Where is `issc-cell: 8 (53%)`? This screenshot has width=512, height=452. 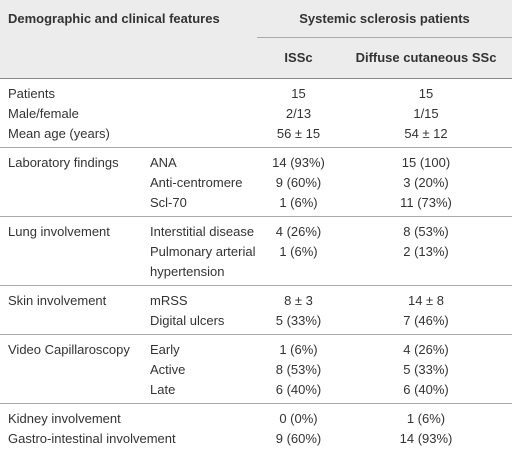 issc-cell: 8 (53%) is located at coordinates (298, 370).